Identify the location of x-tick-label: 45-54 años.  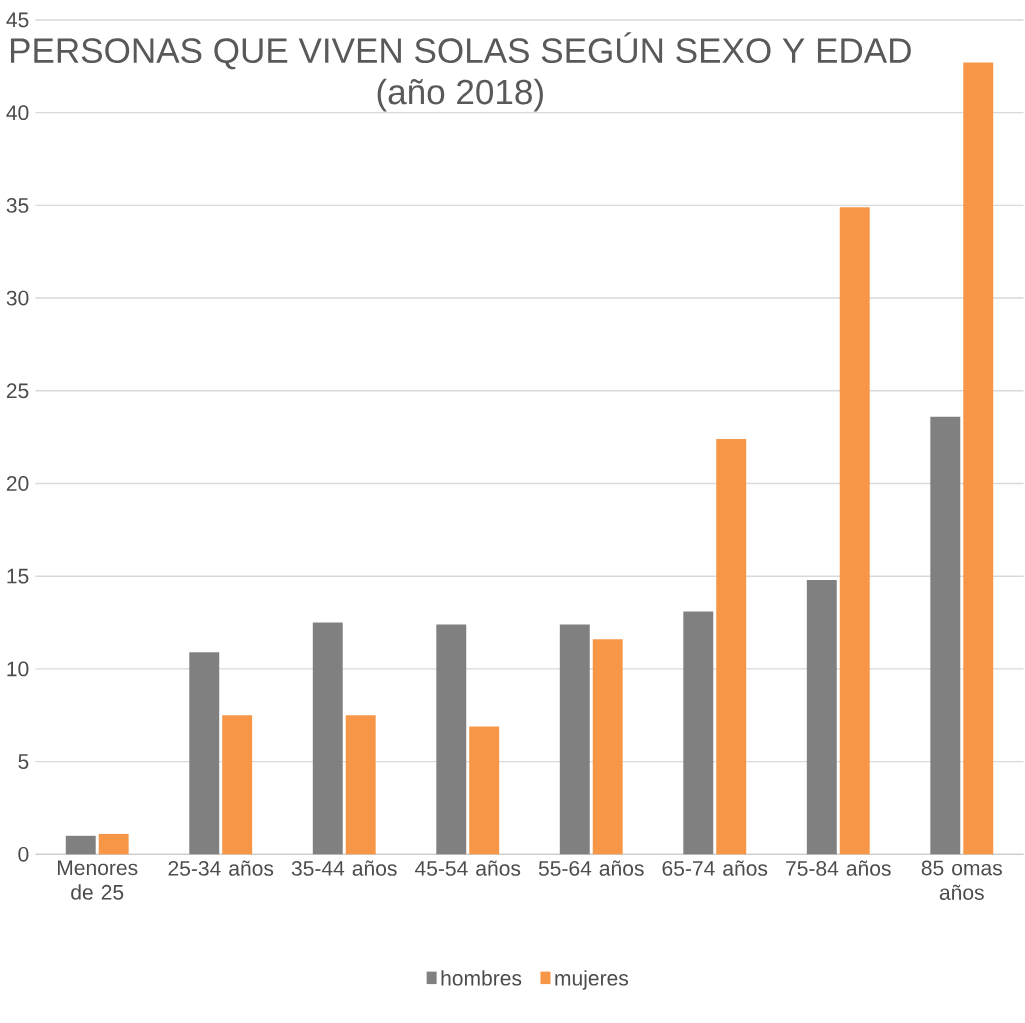
(467, 868).